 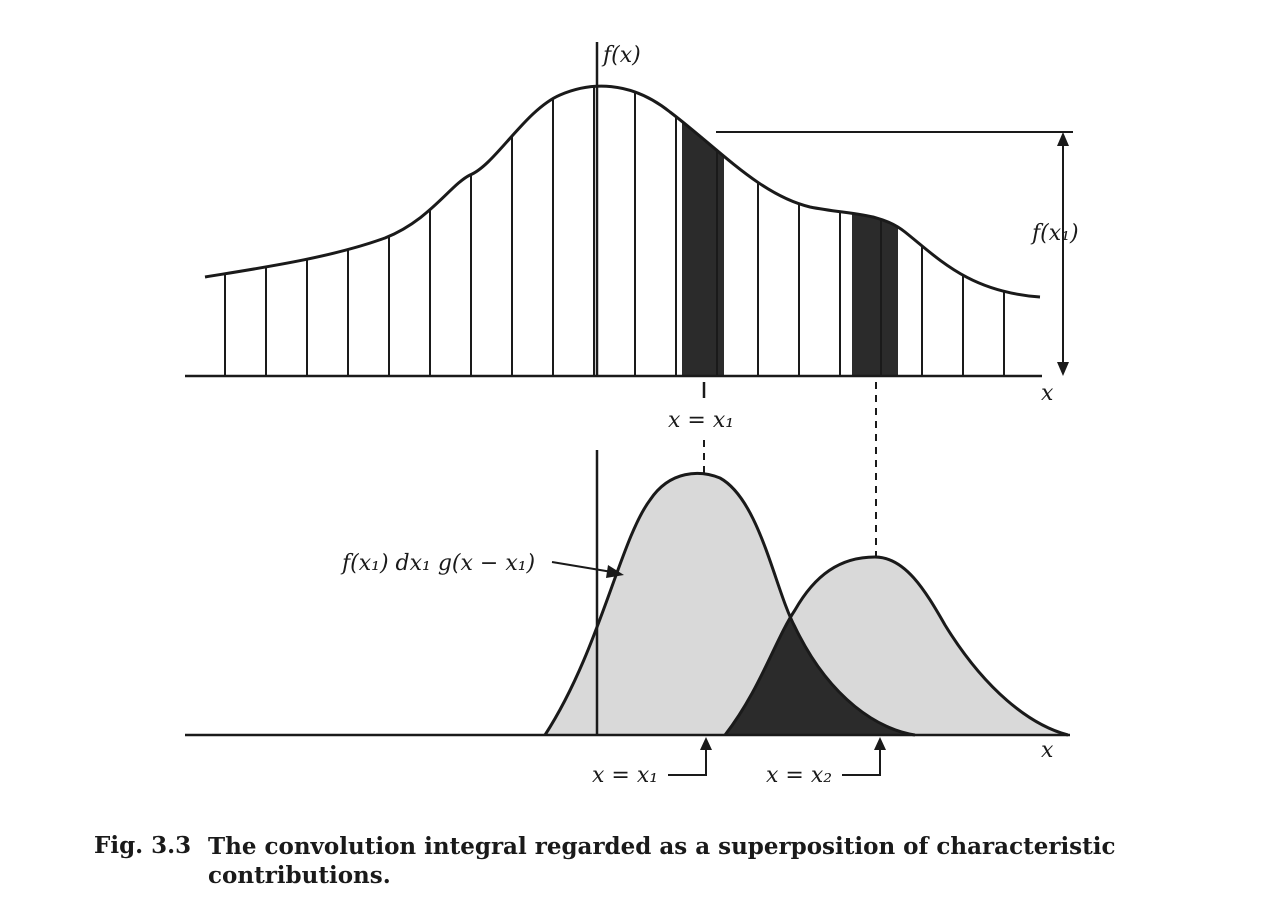 What do you see at coordinates (582, 567) in the screenshot?
I see `curve-pointer-line` at bounding box center [582, 567].